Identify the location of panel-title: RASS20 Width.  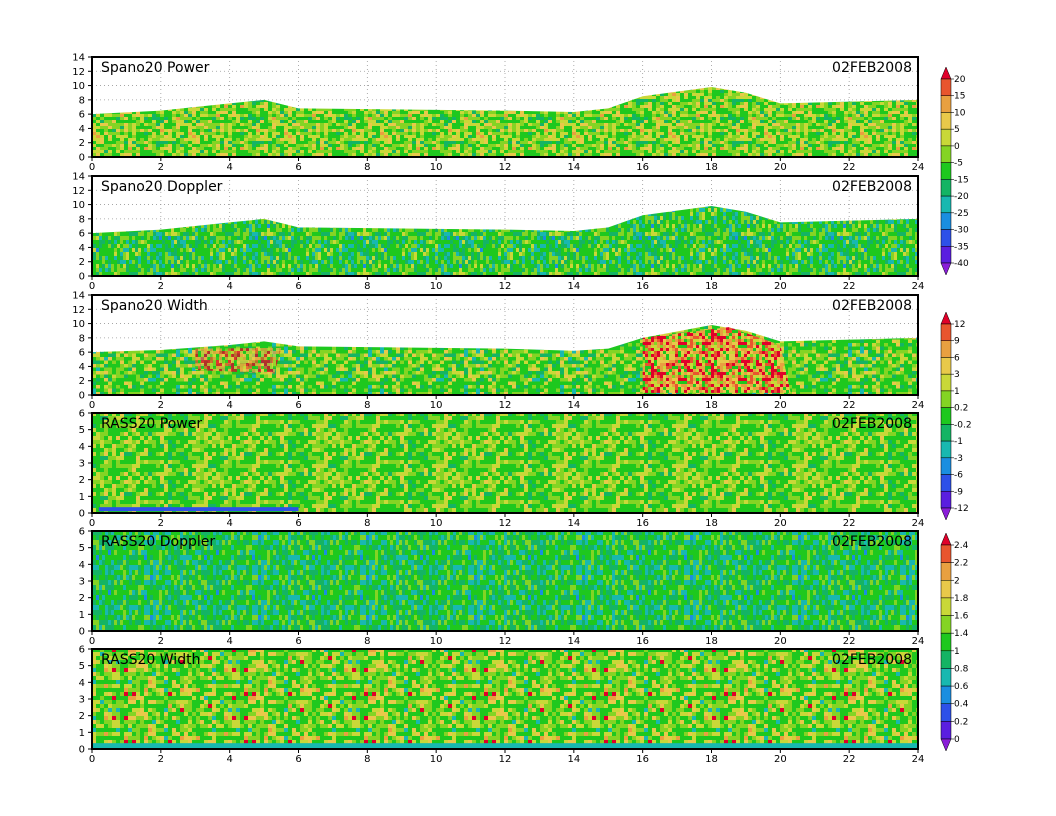
(150, 660).